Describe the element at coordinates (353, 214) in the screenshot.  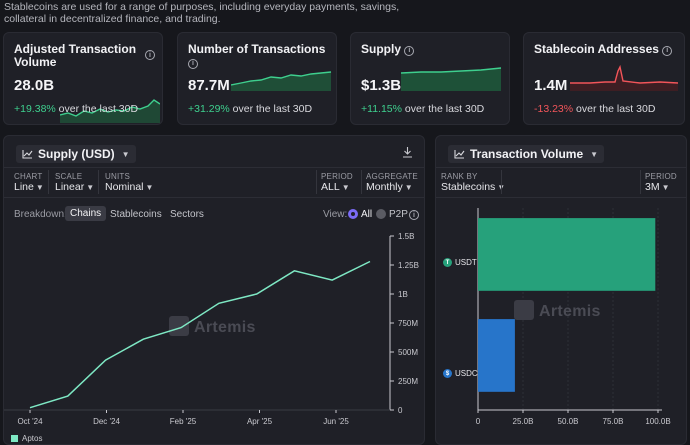
I see `view-all-radio` at that location.